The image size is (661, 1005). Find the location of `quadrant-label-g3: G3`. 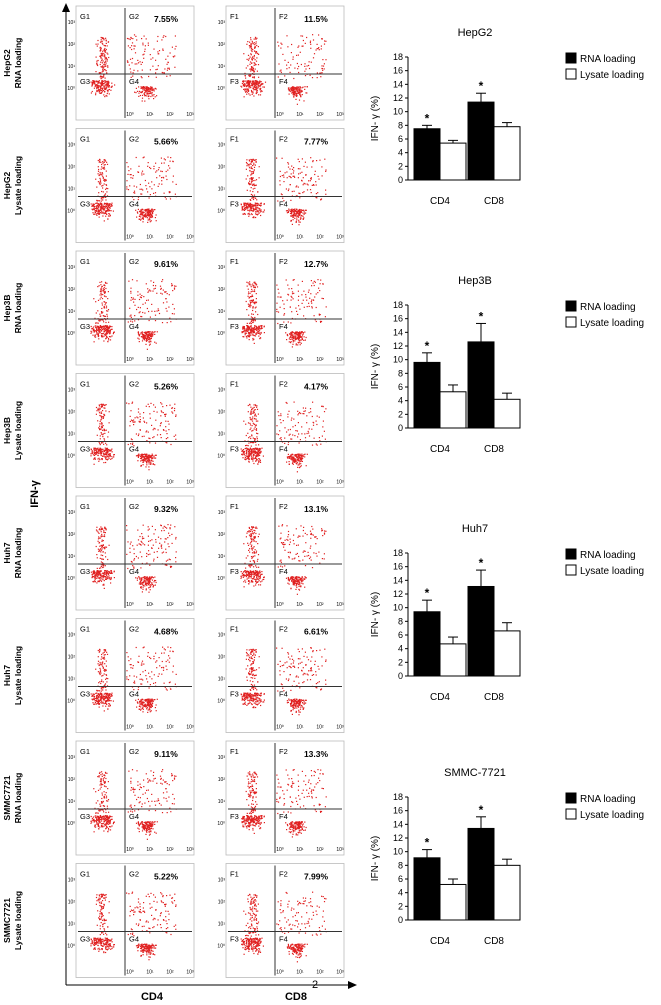

quadrant-label-g3: G3 is located at coordinates (85, 81).